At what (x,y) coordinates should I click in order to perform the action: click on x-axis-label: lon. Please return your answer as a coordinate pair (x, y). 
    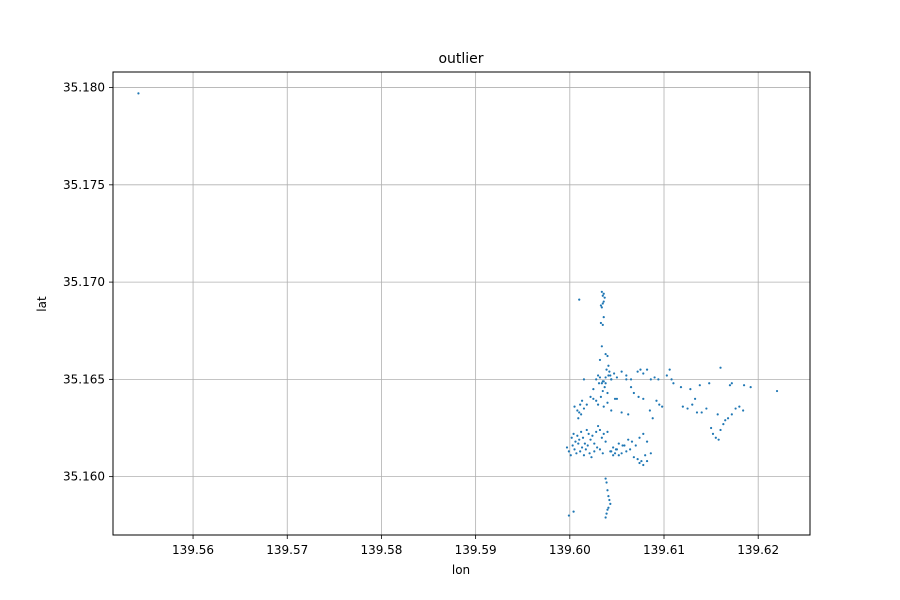
    Looking at the image, I should click on (461, 570).